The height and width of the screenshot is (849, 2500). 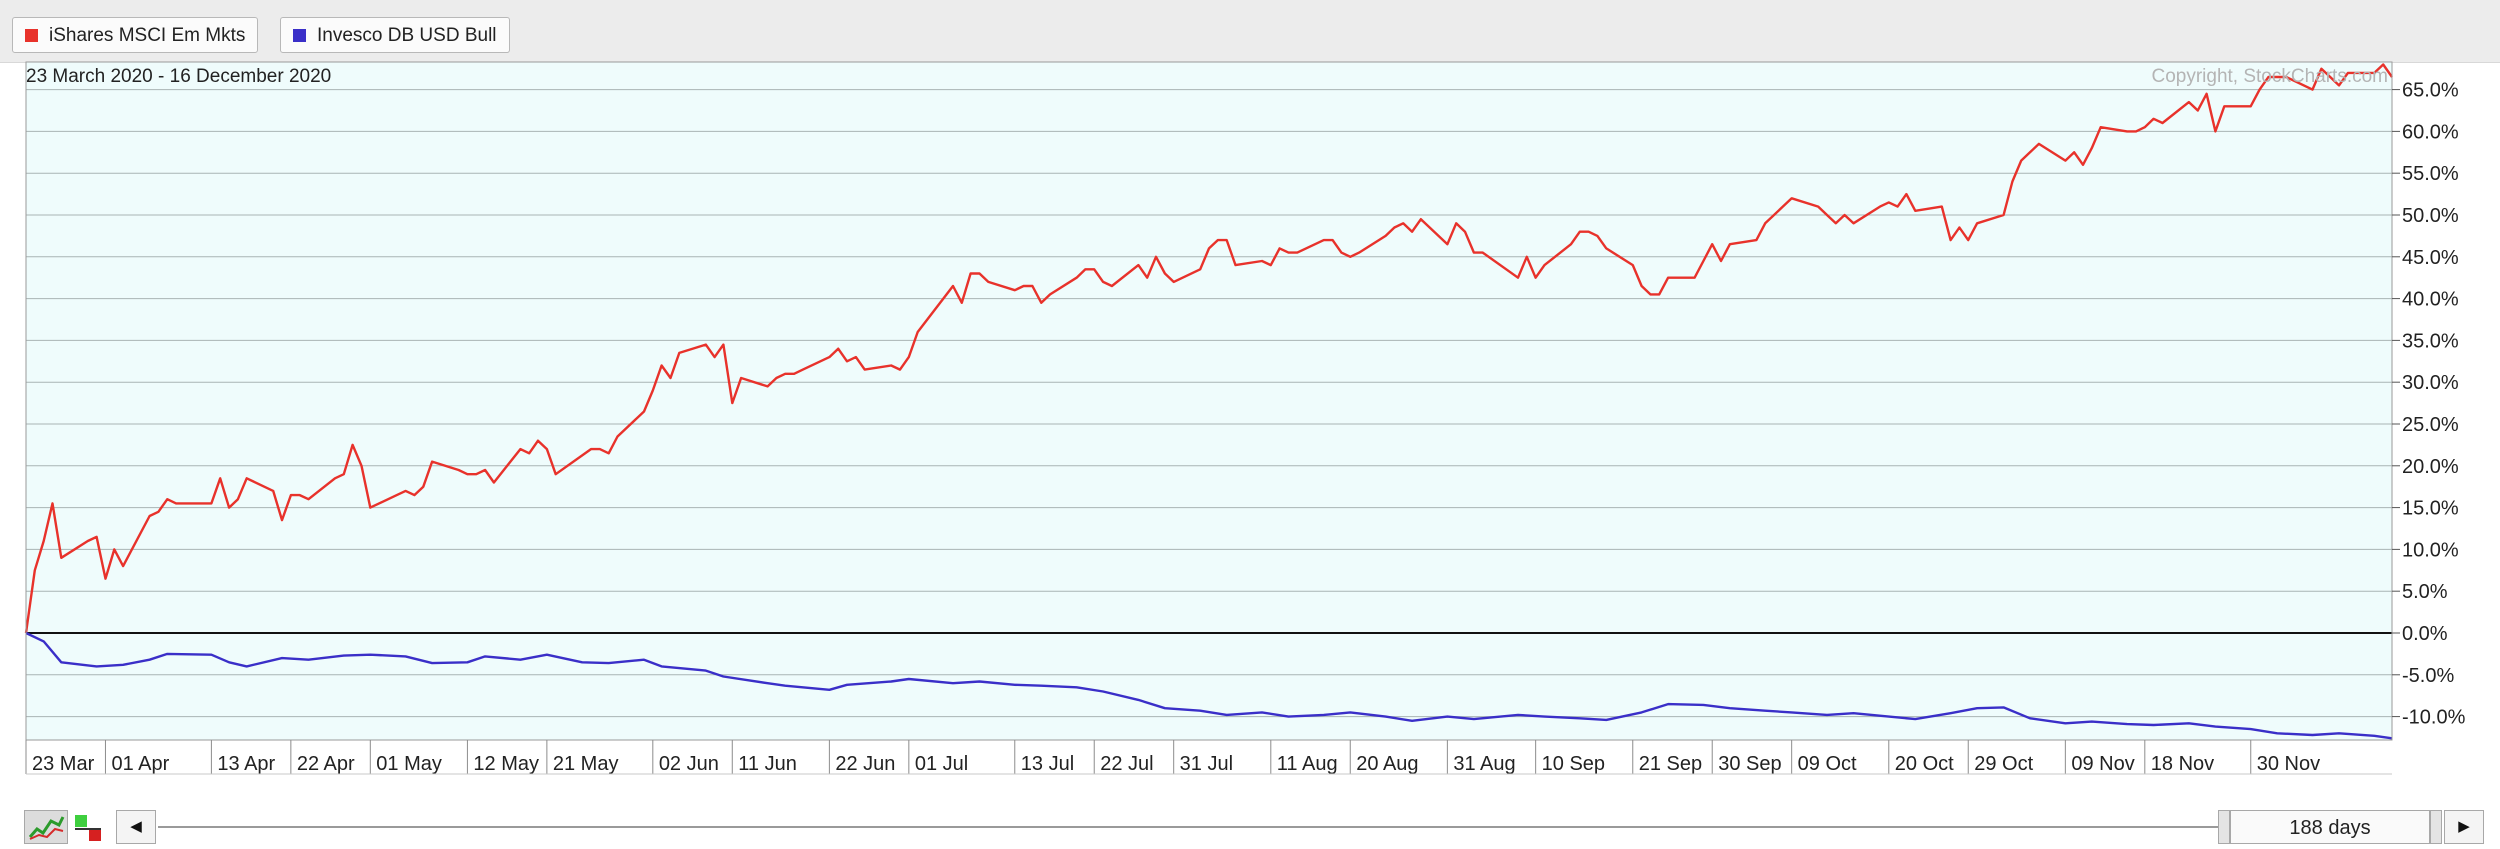 I want to click on y-tick-label: 45.0%, so click(x=2430, y=258).